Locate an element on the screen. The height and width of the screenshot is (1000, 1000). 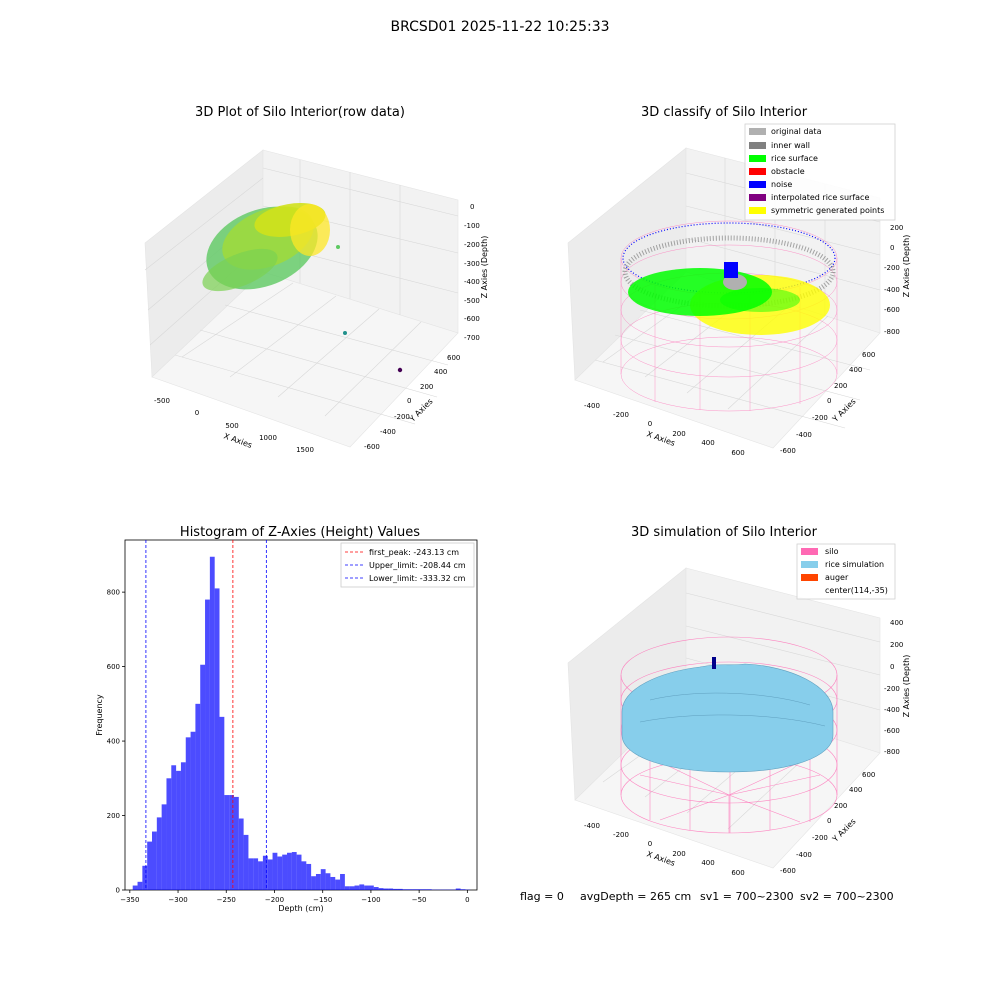
footer-avg-depth: avgDepth = 265 cm is located at coordinates (635, 896).